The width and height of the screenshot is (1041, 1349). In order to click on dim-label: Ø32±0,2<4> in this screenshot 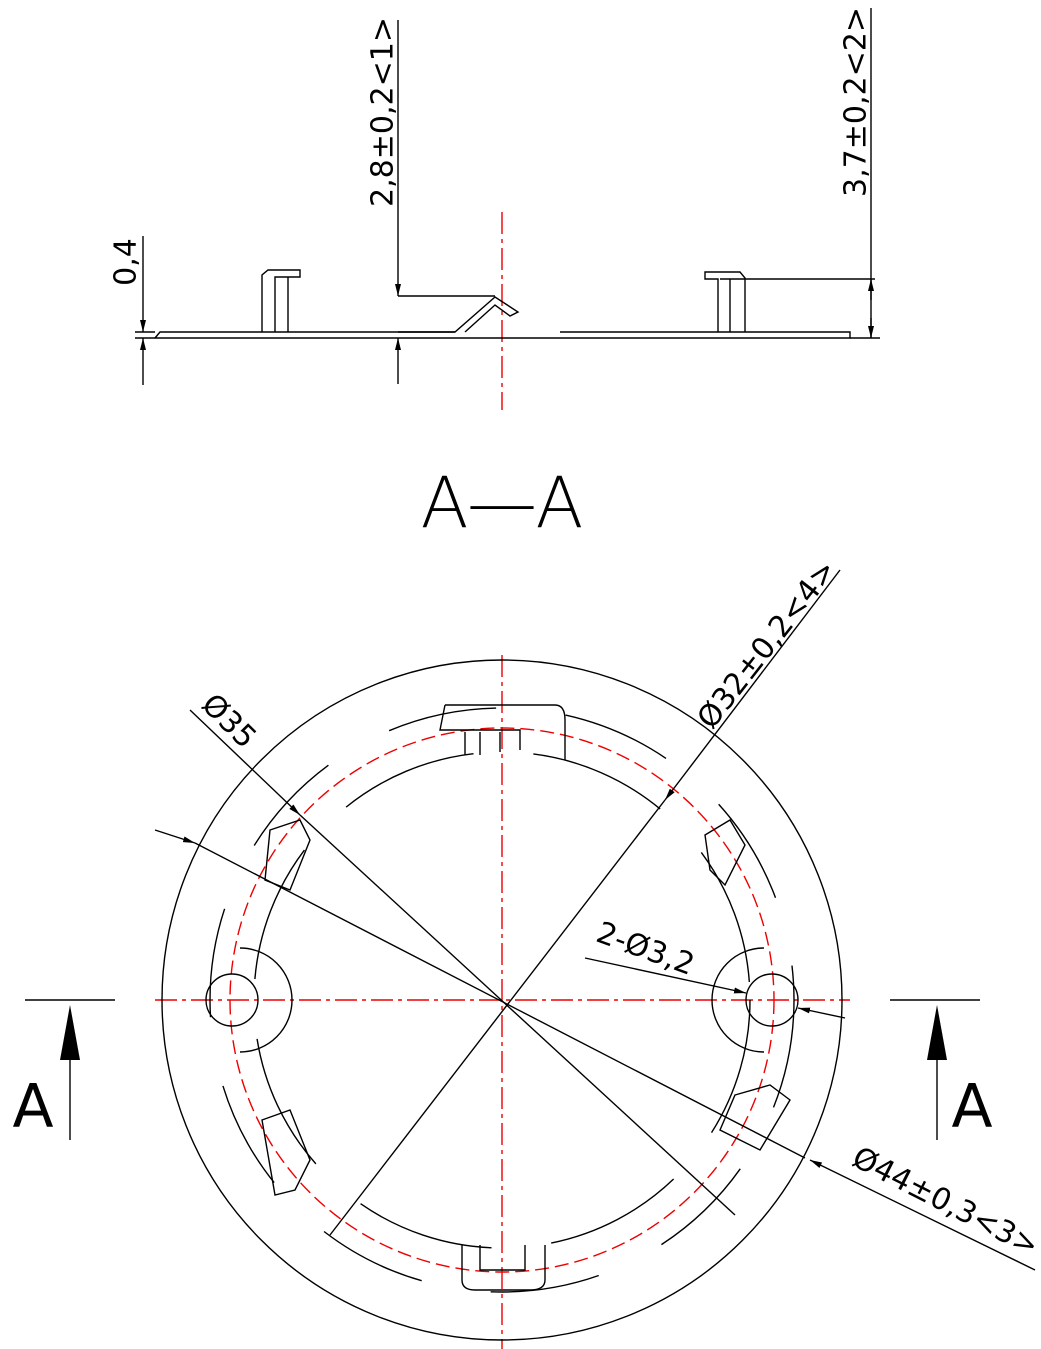, I will do `click(767, 644)`.